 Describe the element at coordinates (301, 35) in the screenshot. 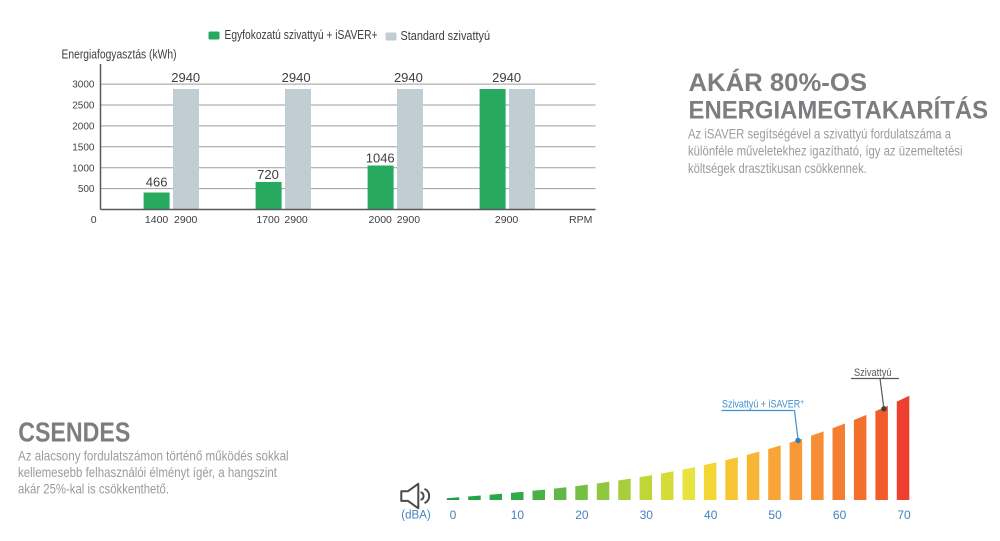

I see `svg-text:Egyfokozatú szivattyú + iSAVER: Egyfokozatú szivattyú + iSAVER+` at that location.